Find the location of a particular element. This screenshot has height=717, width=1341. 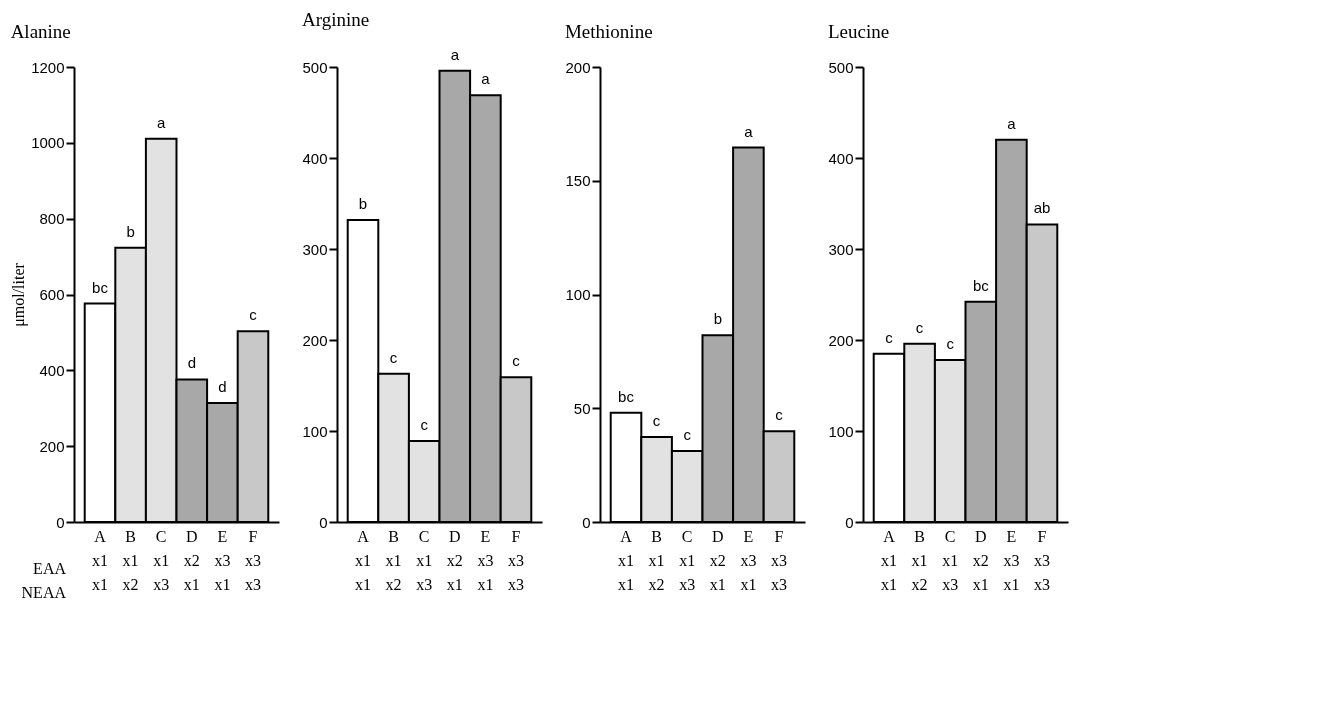

chart-title: Alanine is located at coordinates (40, 31).